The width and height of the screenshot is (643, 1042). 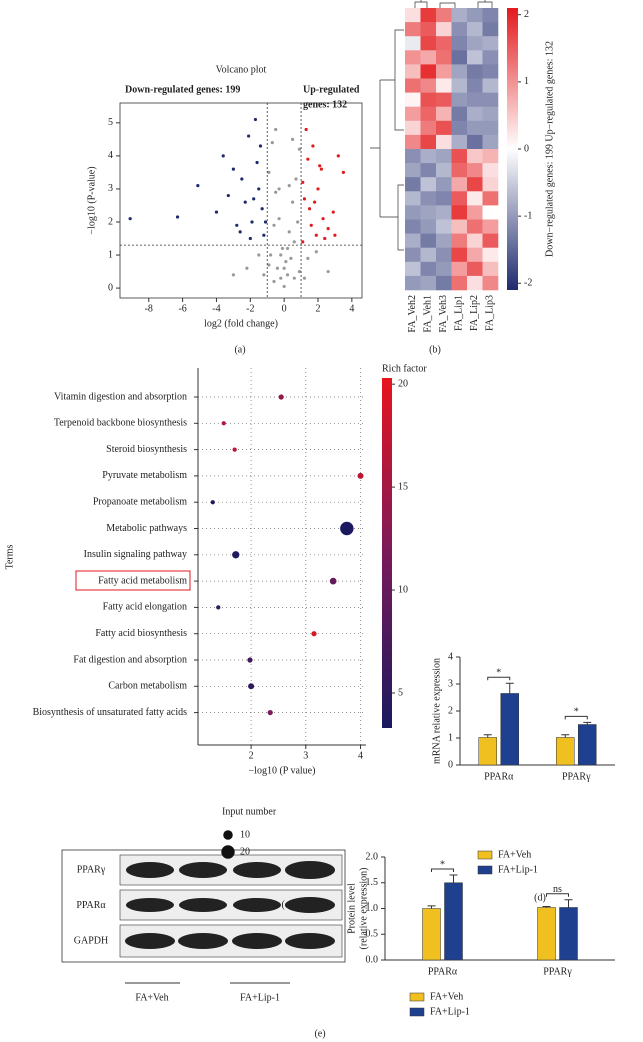 I want to click on column-label: FA_Veh3, so click(x=443, y=314).